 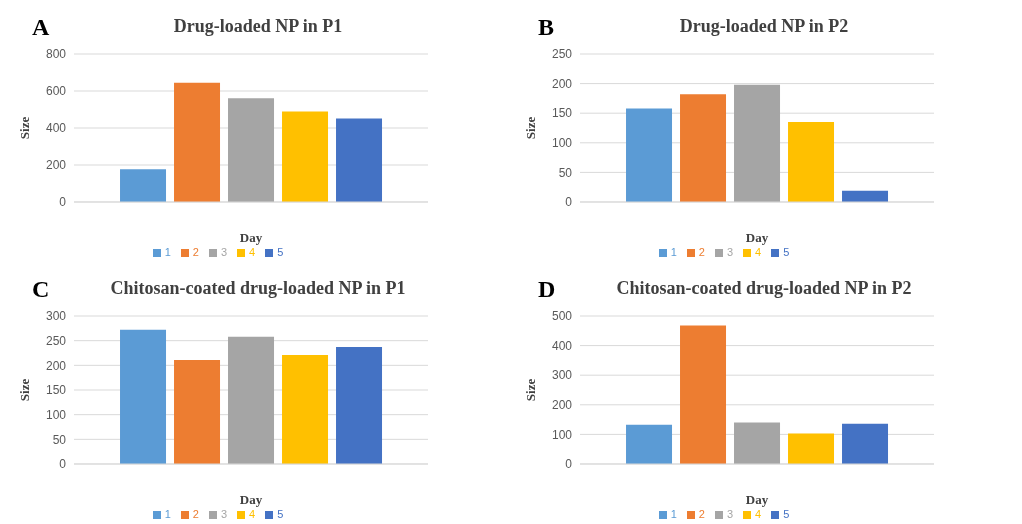 I want to click on text: C, so click(x=41, y=289).